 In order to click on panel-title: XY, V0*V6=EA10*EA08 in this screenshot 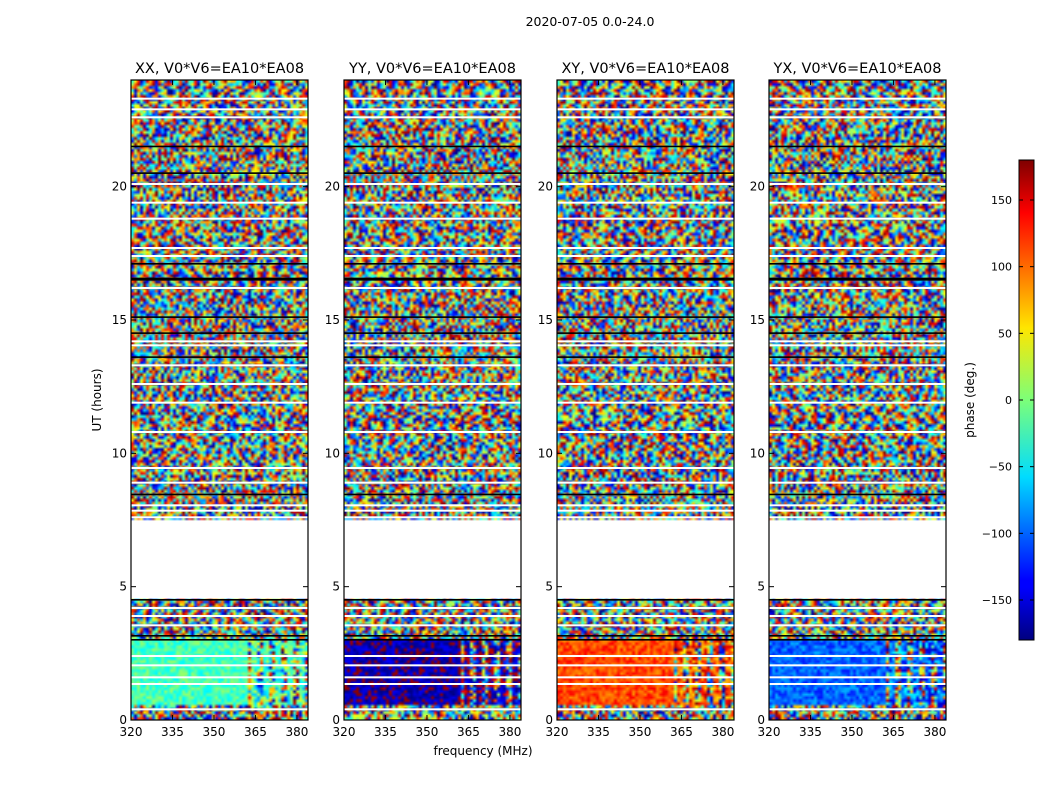, I will do `click(645, 69)`.